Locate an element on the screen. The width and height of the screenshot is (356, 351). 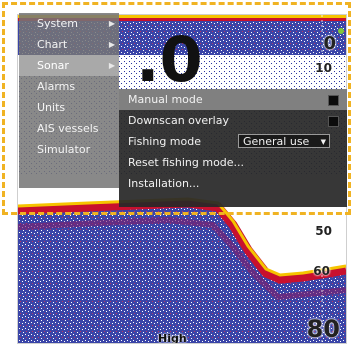
scale-label-60: 60 is located at coordinates (321, 271).